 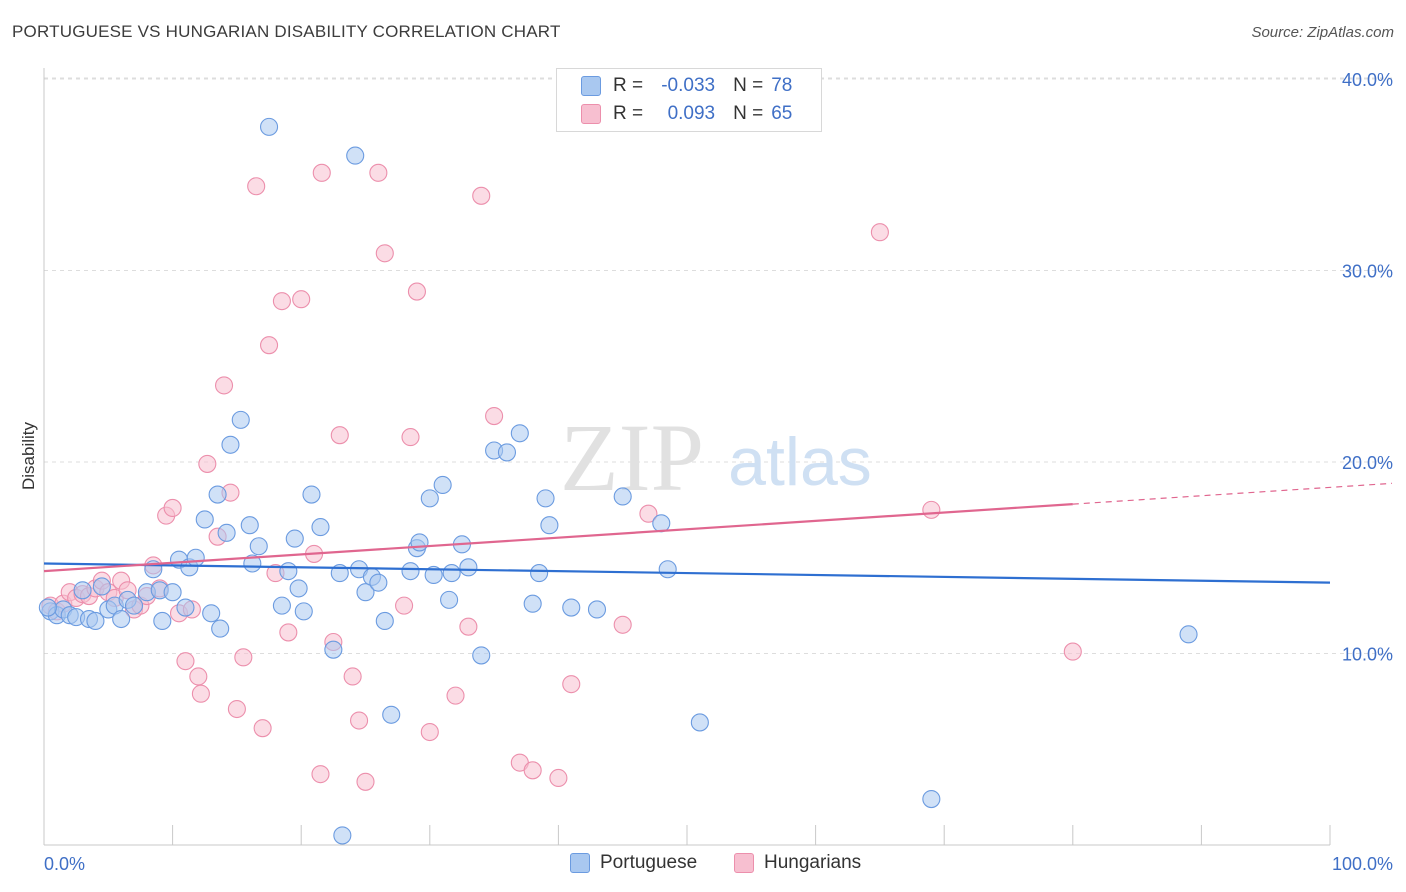 I want to click on y-axis-label: Disability, so click(x=28, y=455).